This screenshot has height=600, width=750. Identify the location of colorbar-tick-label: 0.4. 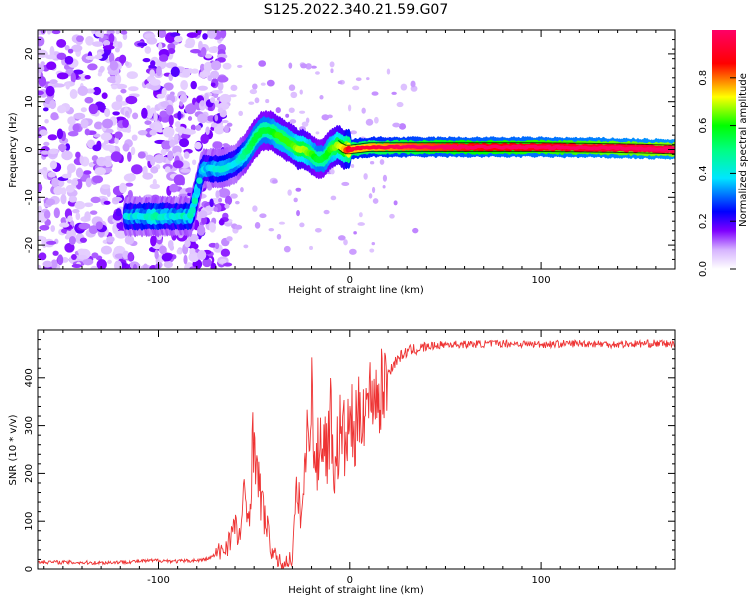
(703, 173).